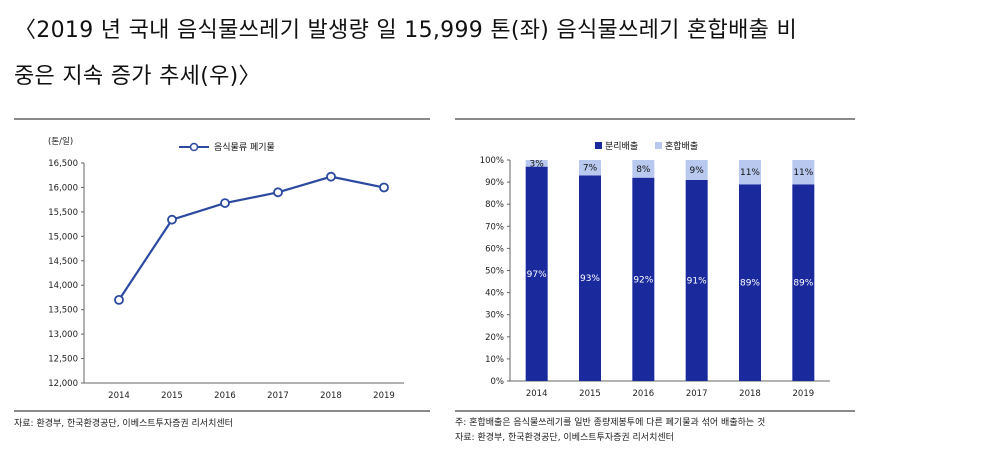  What do you see at coordinates (494, 360) in the screenshot?
I see `y-tick-label: 10%` at bounding box center [494, 360].